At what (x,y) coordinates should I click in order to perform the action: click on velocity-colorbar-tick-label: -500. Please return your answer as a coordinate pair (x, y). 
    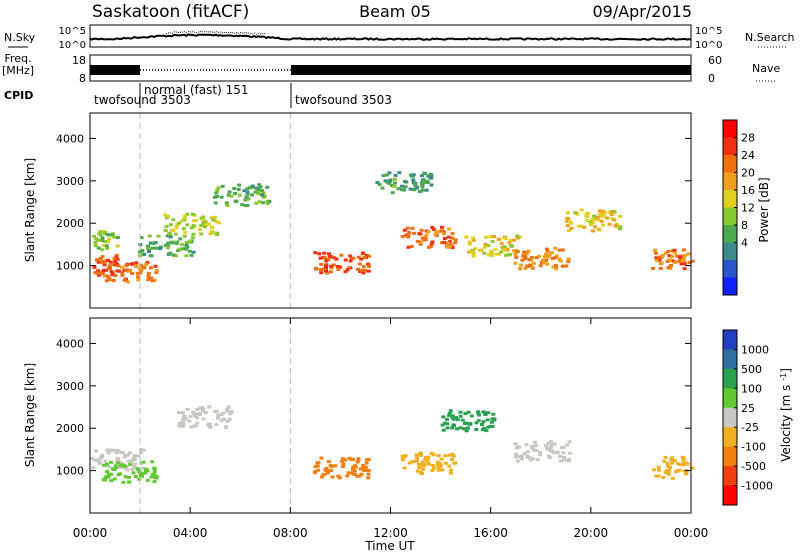
    Looking at the image, I should click on (753, 466).